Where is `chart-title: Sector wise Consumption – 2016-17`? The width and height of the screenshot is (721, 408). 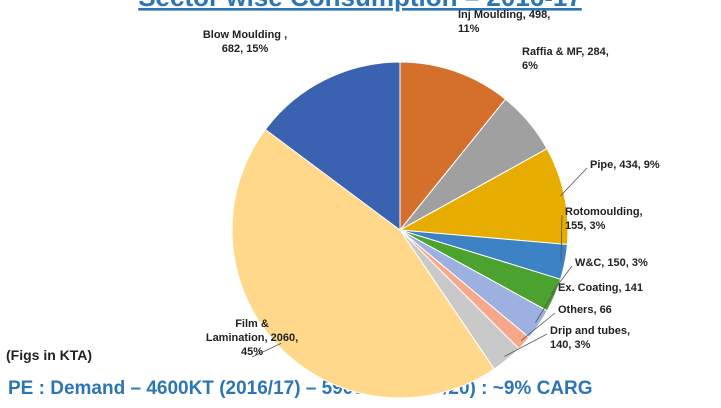
chart-title: Sector wise Consumption – 2016-17 is located at coordinates (360, 6).